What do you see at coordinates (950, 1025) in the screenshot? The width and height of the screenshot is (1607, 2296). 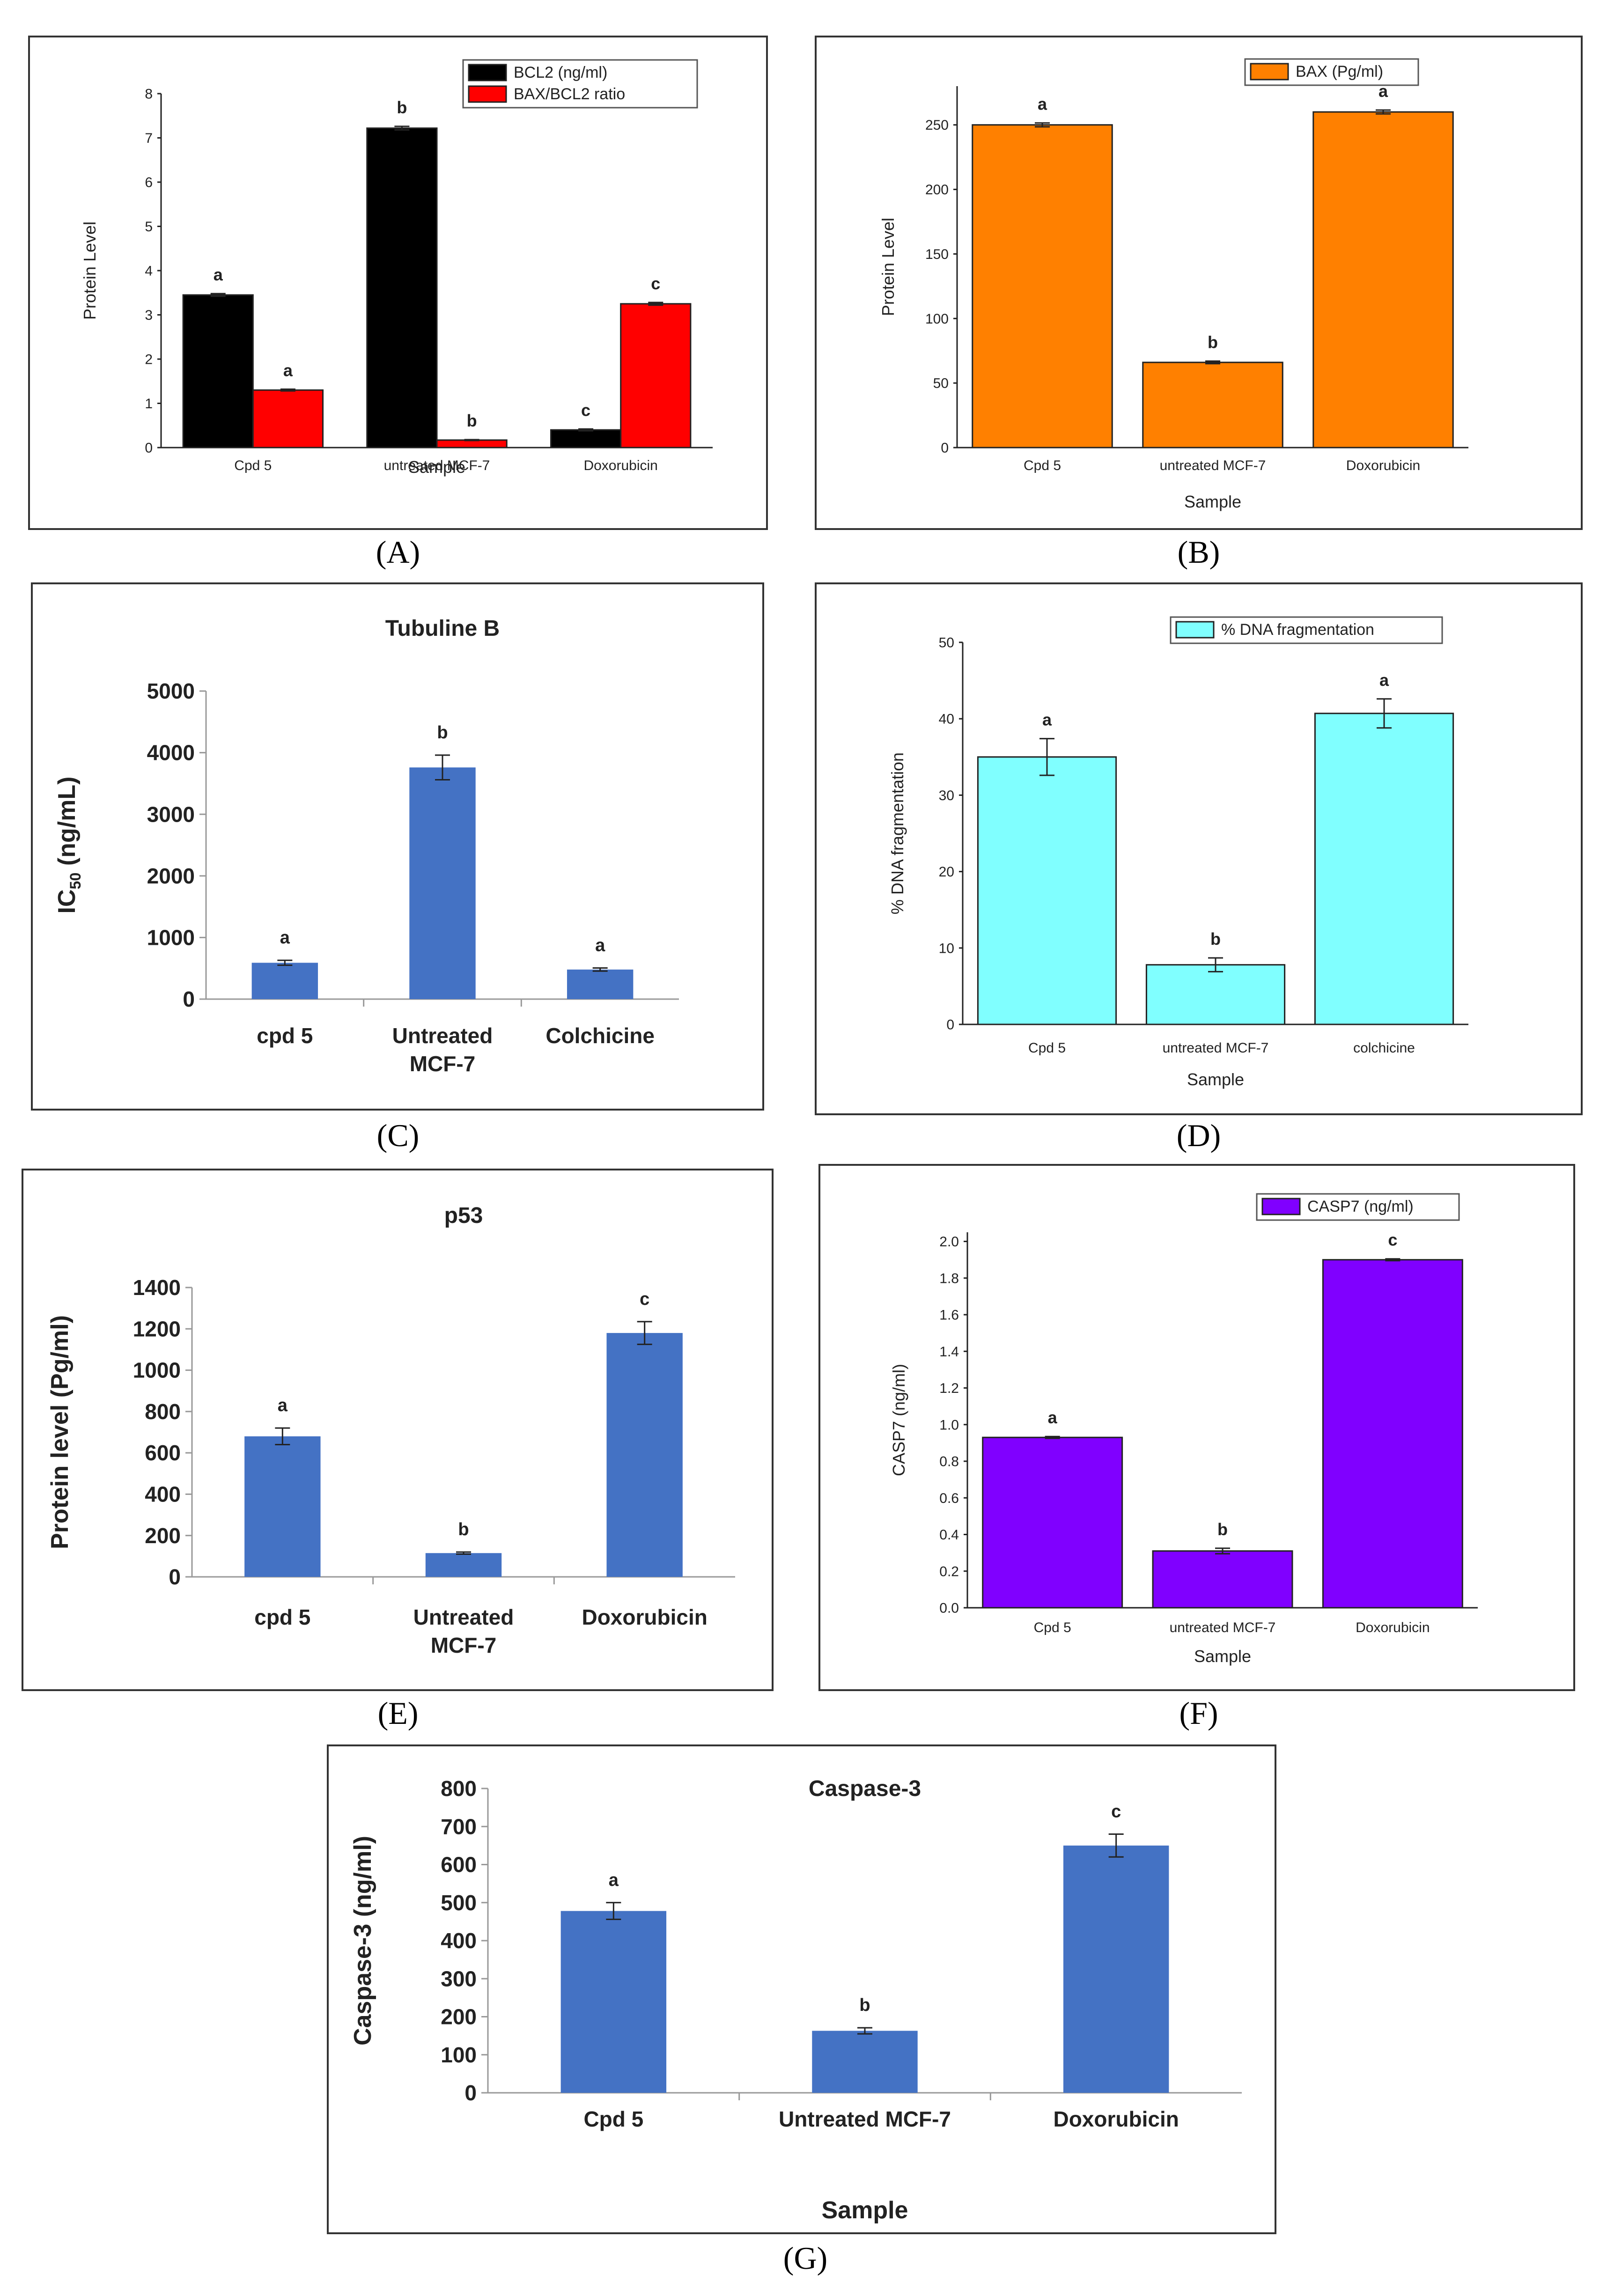 I see `chart-d-ytick-label: 0` at bounding box center [950, 1025].